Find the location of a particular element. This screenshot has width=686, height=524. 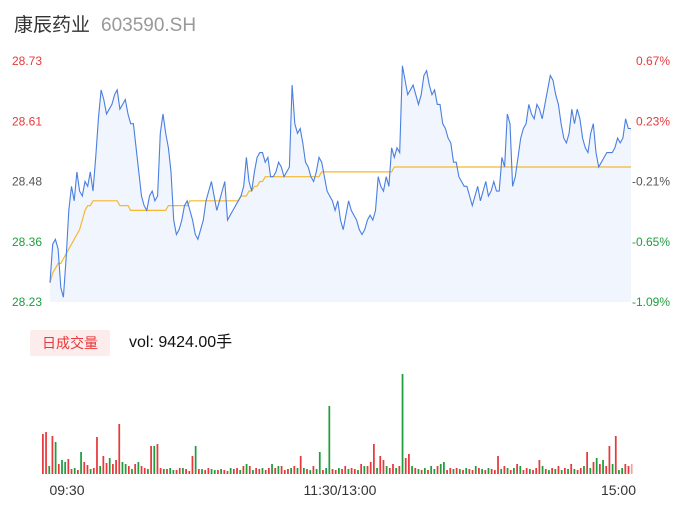

volume-badge is located at coordinates (70, 343).